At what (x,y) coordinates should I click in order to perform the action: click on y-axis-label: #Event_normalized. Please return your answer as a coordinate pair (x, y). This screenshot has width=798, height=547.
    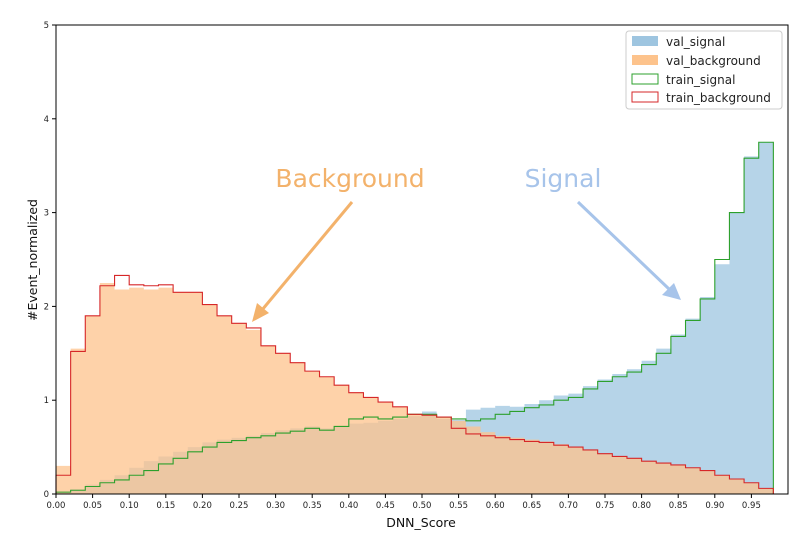
    Looking at the image, I should click on (32, 260).